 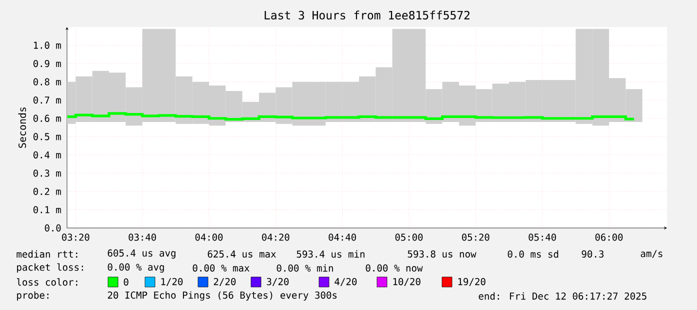 What do you see at coordinates (472, 282) in the screenshot?
I see `legend-label: 19/20` at bounding box center [472, 282].